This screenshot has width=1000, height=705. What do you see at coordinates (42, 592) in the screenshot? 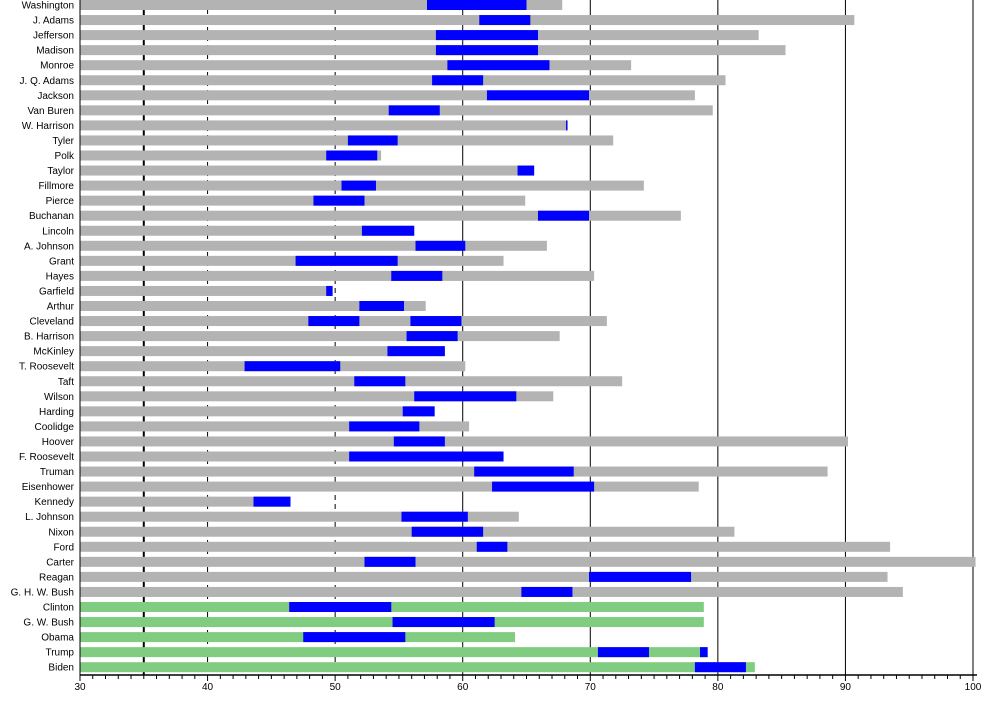
I see `row-label: G. H. W. Bush` at bounding box center [42, 592].